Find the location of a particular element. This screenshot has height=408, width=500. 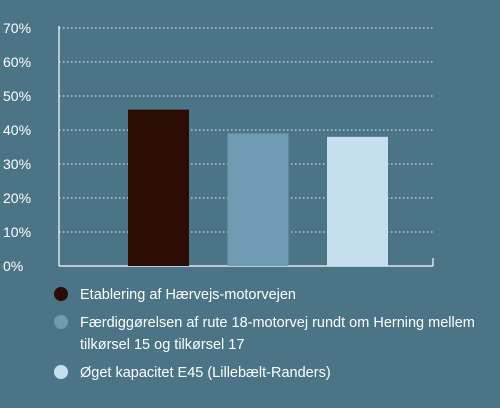

y-tick-label: 50% is located at coordinates (17, 96).